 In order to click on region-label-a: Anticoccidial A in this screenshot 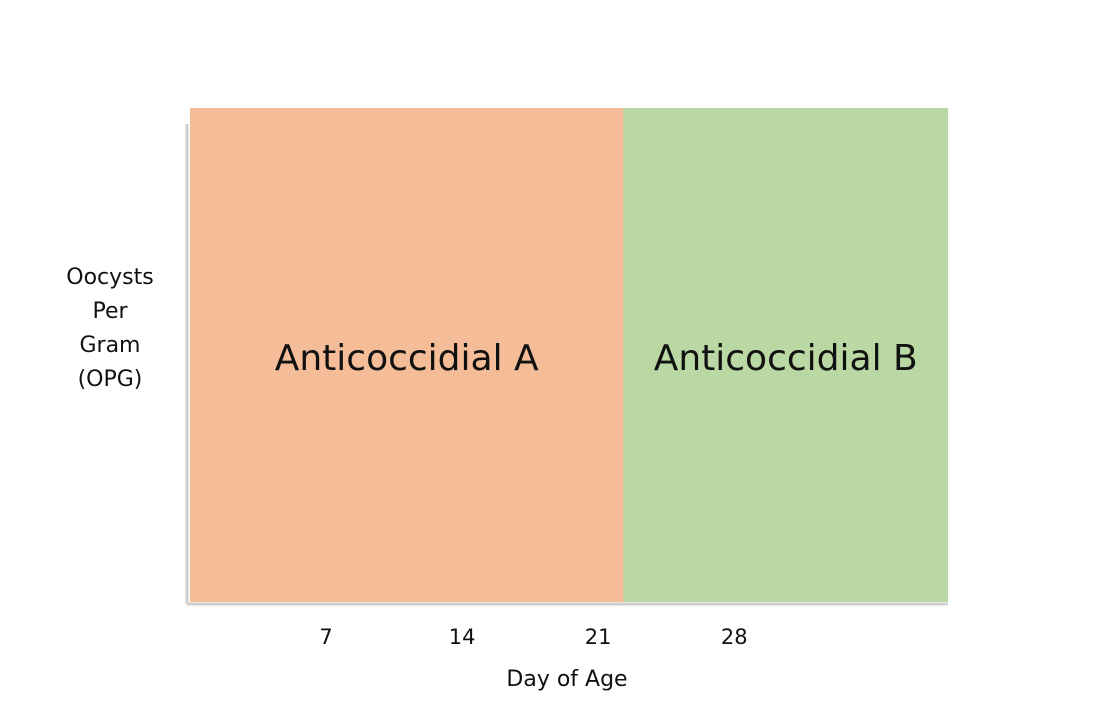, I will do `click(407, 358)`.